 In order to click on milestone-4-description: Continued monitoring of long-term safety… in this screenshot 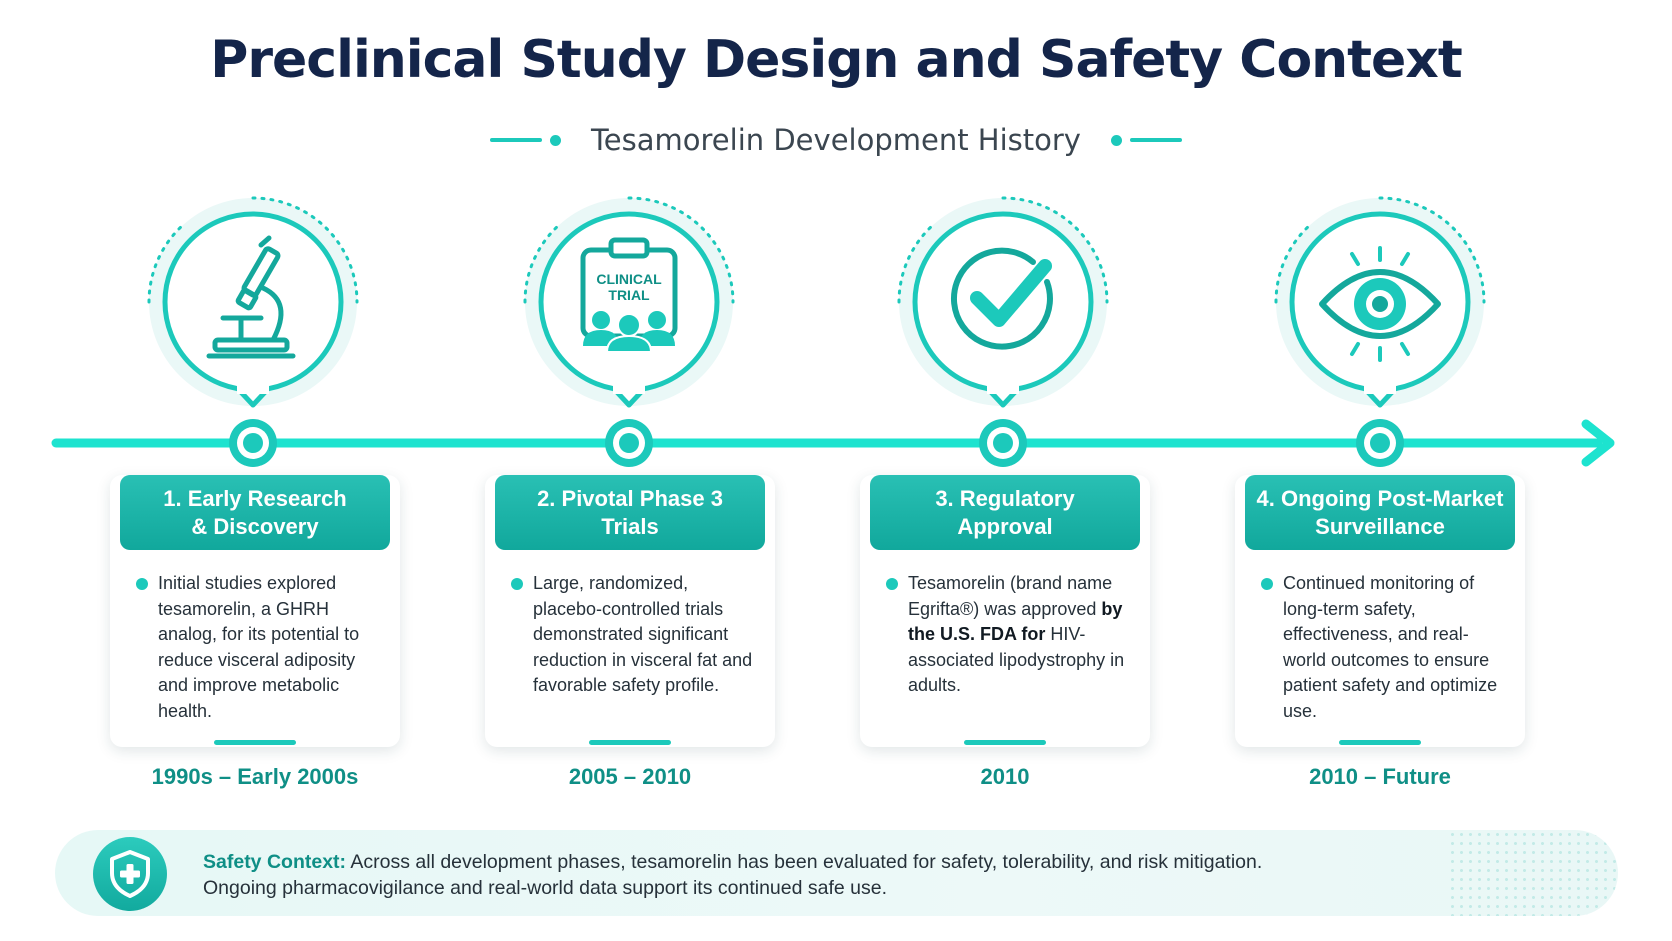, I will do `click(1385, 647)`.